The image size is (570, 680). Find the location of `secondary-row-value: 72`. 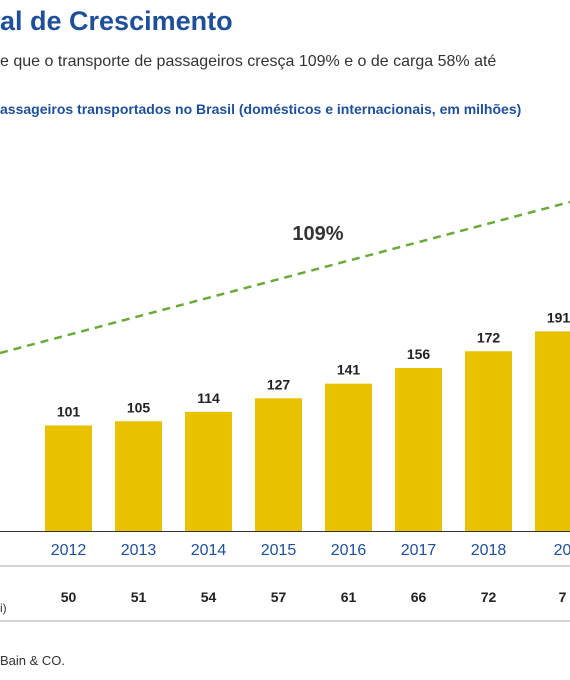

secondary-row-value: 72 is located at coordinates (489, 597).